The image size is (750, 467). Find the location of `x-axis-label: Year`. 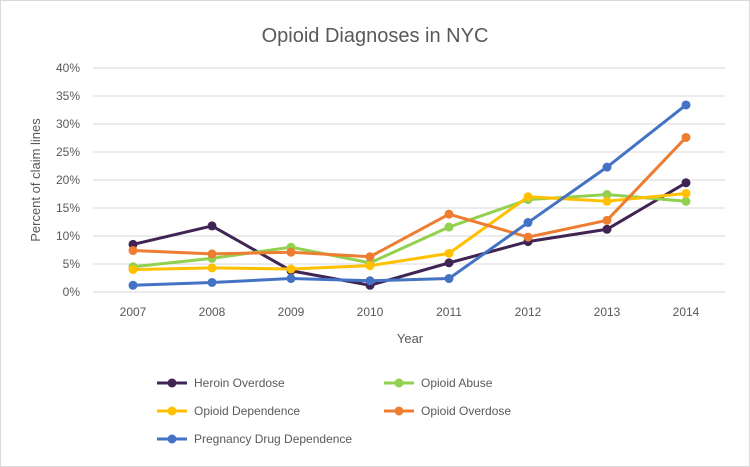

x-axis-label: Year is located at coordinates (410, 338).